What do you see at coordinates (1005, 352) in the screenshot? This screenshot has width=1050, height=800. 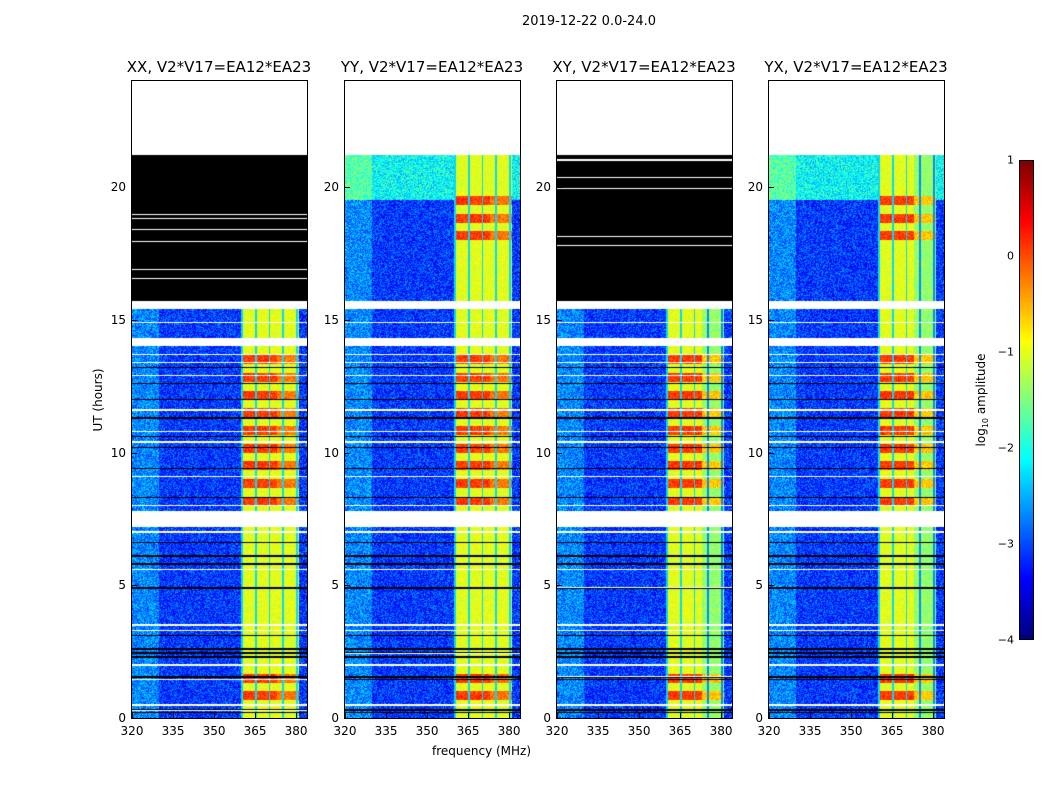 I see `colorbar-tick-label: −1` at bounding box center [1005, 352].